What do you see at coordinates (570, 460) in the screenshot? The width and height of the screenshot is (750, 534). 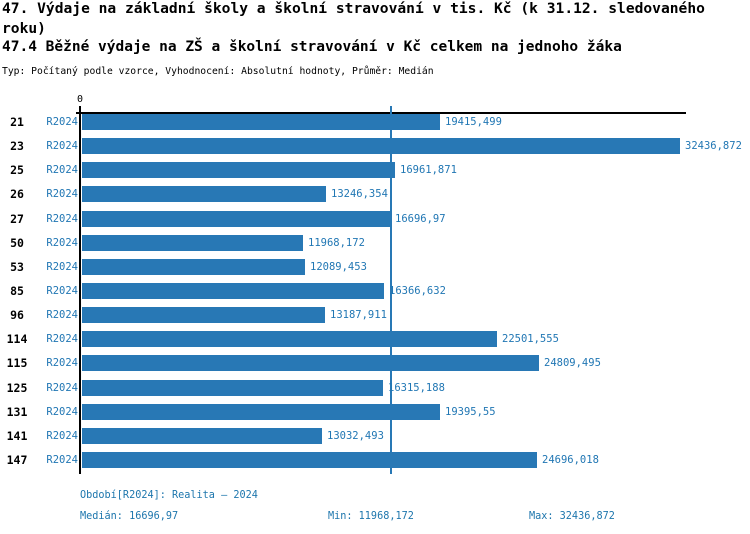 I see `bar-value-label: 24696,018` at bounding box center [570, 460].